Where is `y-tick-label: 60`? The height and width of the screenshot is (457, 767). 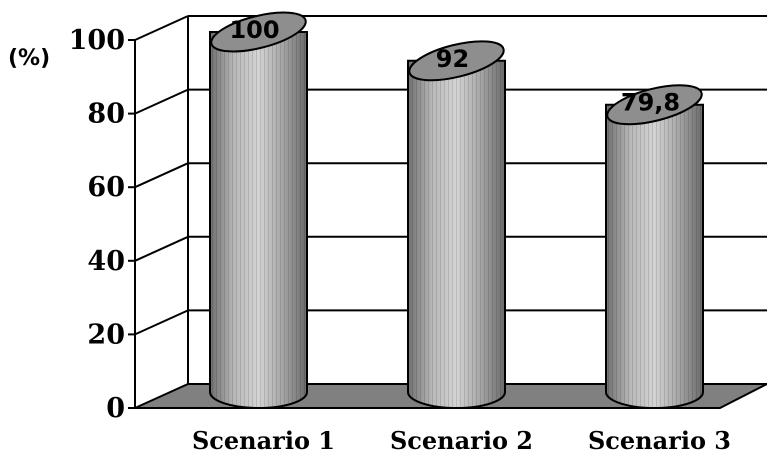 y-tick-label: 60 is located at coordinates (106, 187).